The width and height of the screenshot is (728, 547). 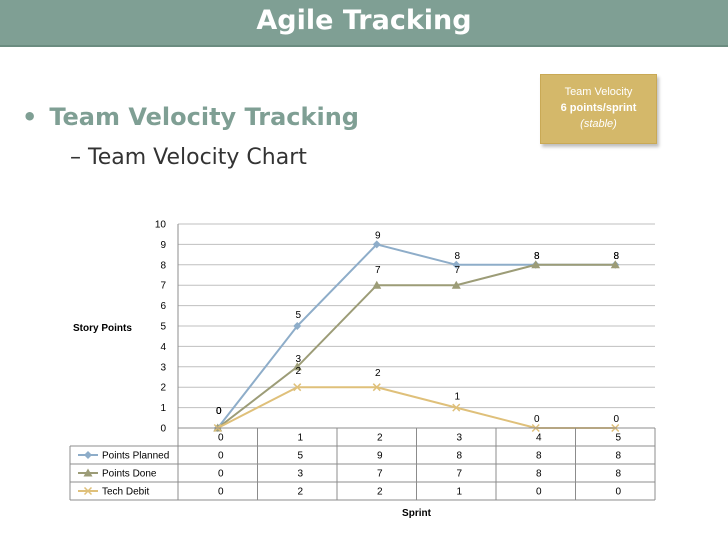 What do you see at coordinates (163, 347) in the screenshot?
I see `y-tick-label: 4` at bounding box center [163, 347].